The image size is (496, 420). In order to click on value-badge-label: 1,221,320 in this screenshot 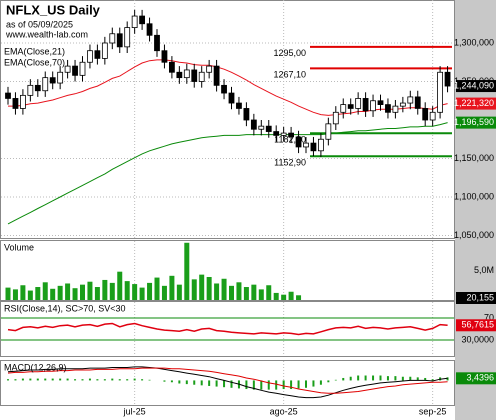, I will do `click(474, 103)`.